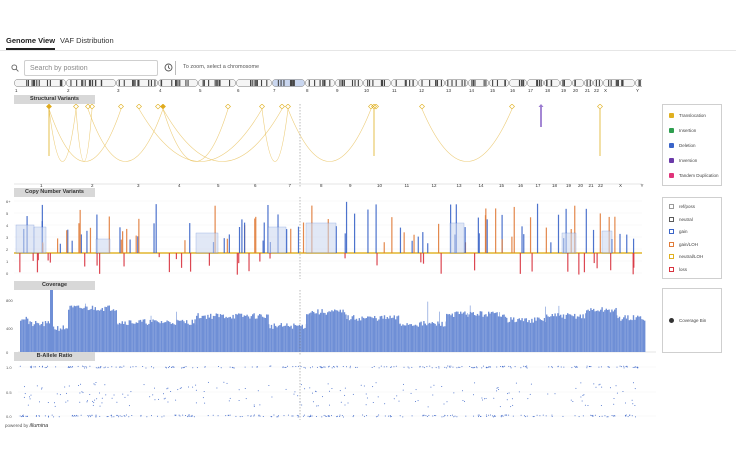  I want to click on search-input, so click(91, 68).